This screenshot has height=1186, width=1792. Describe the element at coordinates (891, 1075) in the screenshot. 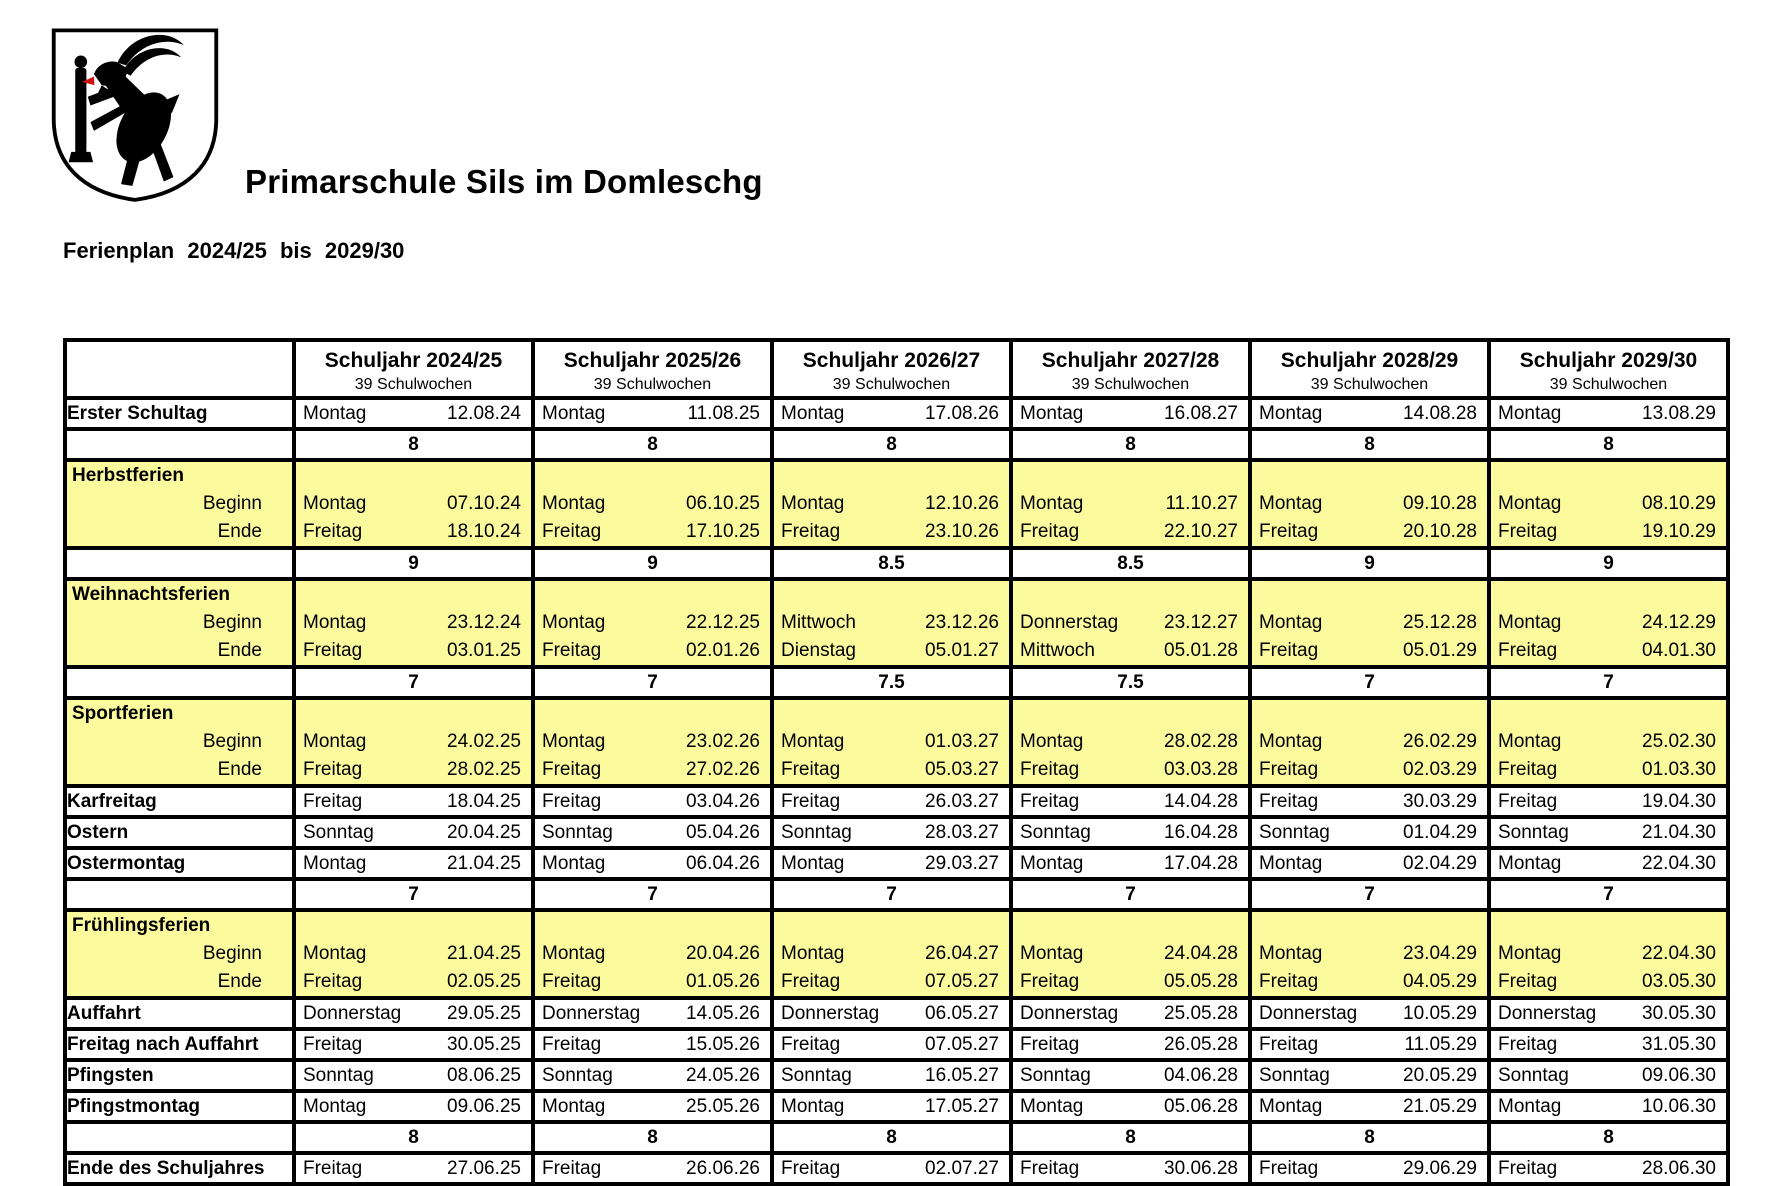

I see `day-date: Sonntag 16.05.27` at that location.